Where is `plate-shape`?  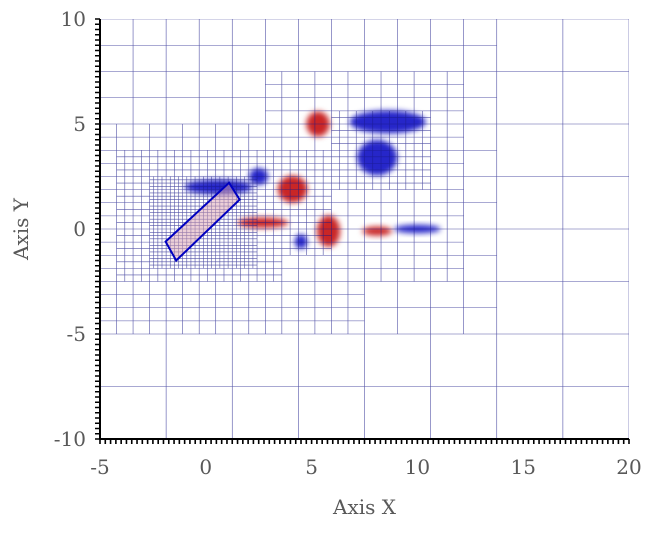 plate-shape is located at coordinates (202, 222).